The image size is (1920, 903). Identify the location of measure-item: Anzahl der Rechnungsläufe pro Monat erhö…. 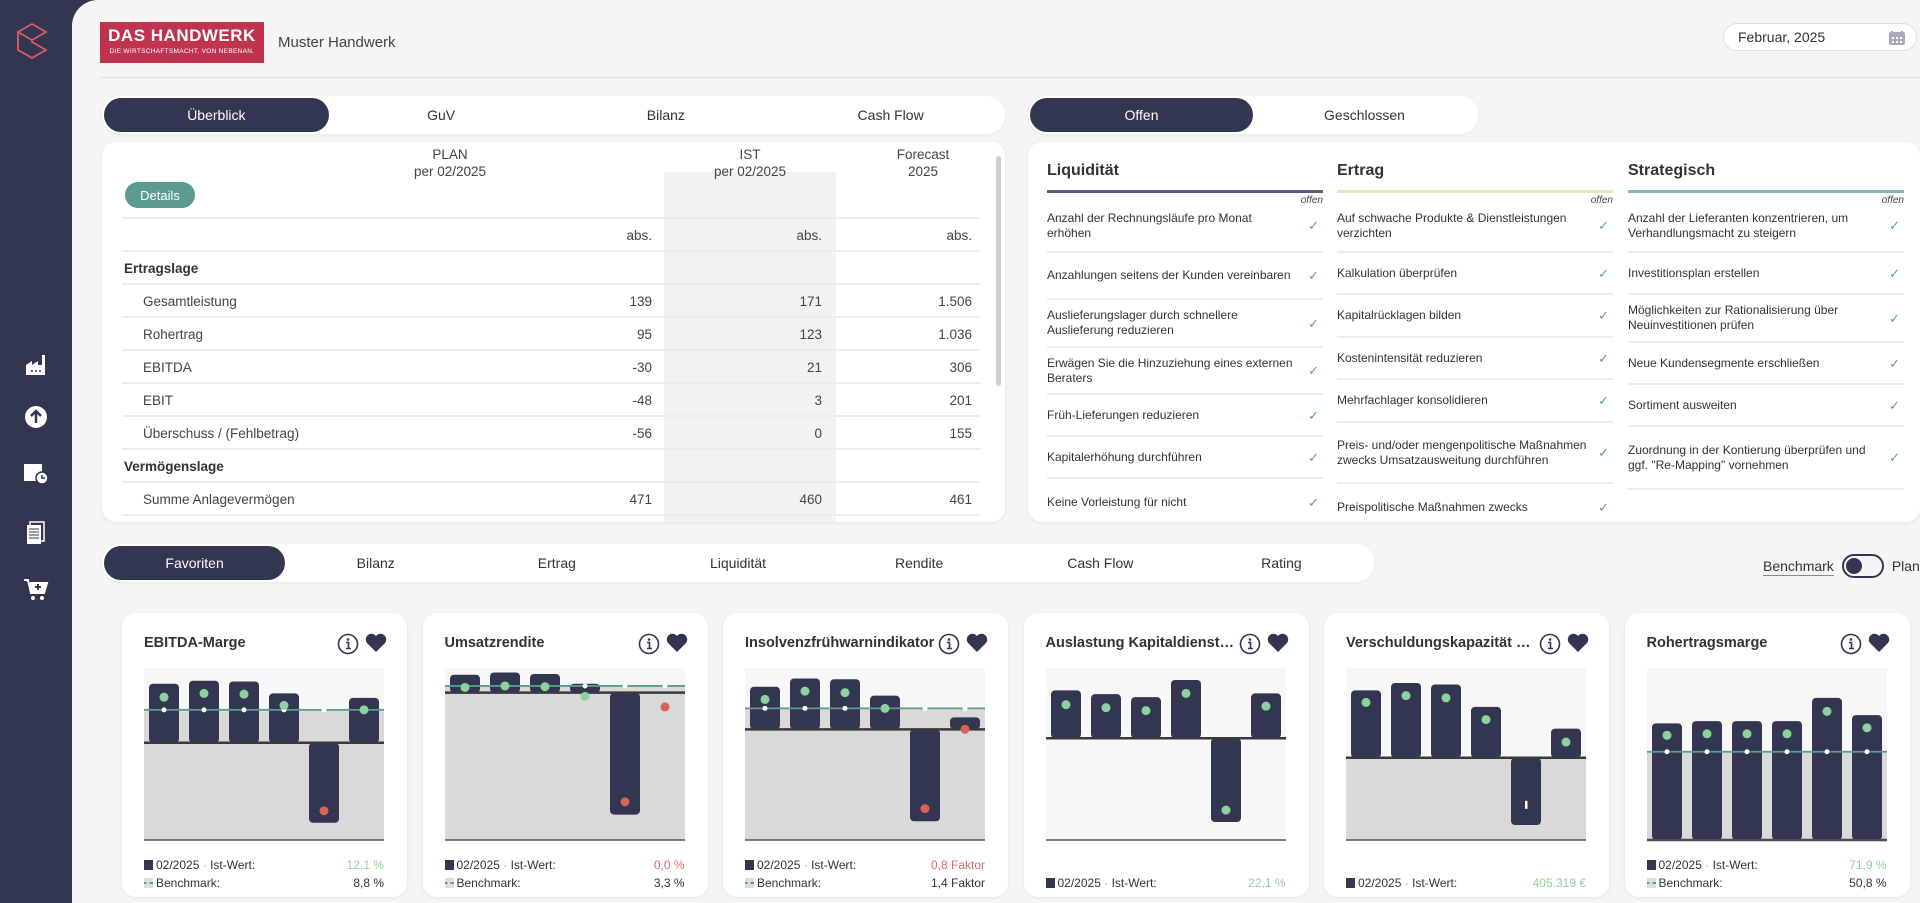
(1185, 226).